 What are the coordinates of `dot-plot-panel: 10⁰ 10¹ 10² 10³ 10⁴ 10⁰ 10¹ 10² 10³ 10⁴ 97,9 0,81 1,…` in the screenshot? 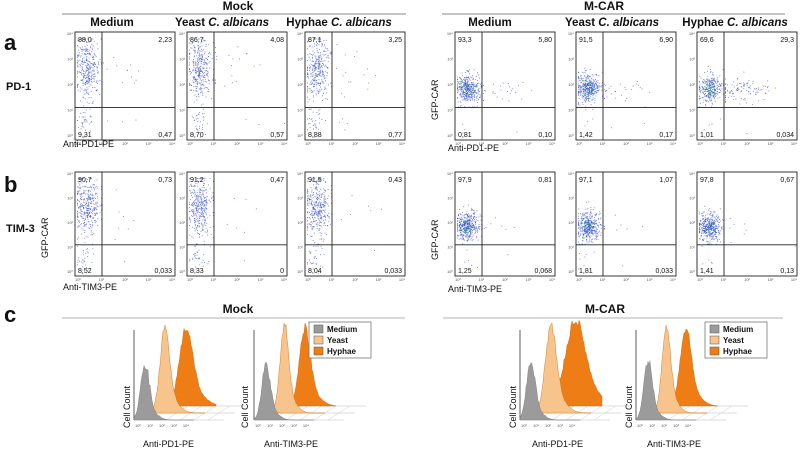 It's located at (501, 226).